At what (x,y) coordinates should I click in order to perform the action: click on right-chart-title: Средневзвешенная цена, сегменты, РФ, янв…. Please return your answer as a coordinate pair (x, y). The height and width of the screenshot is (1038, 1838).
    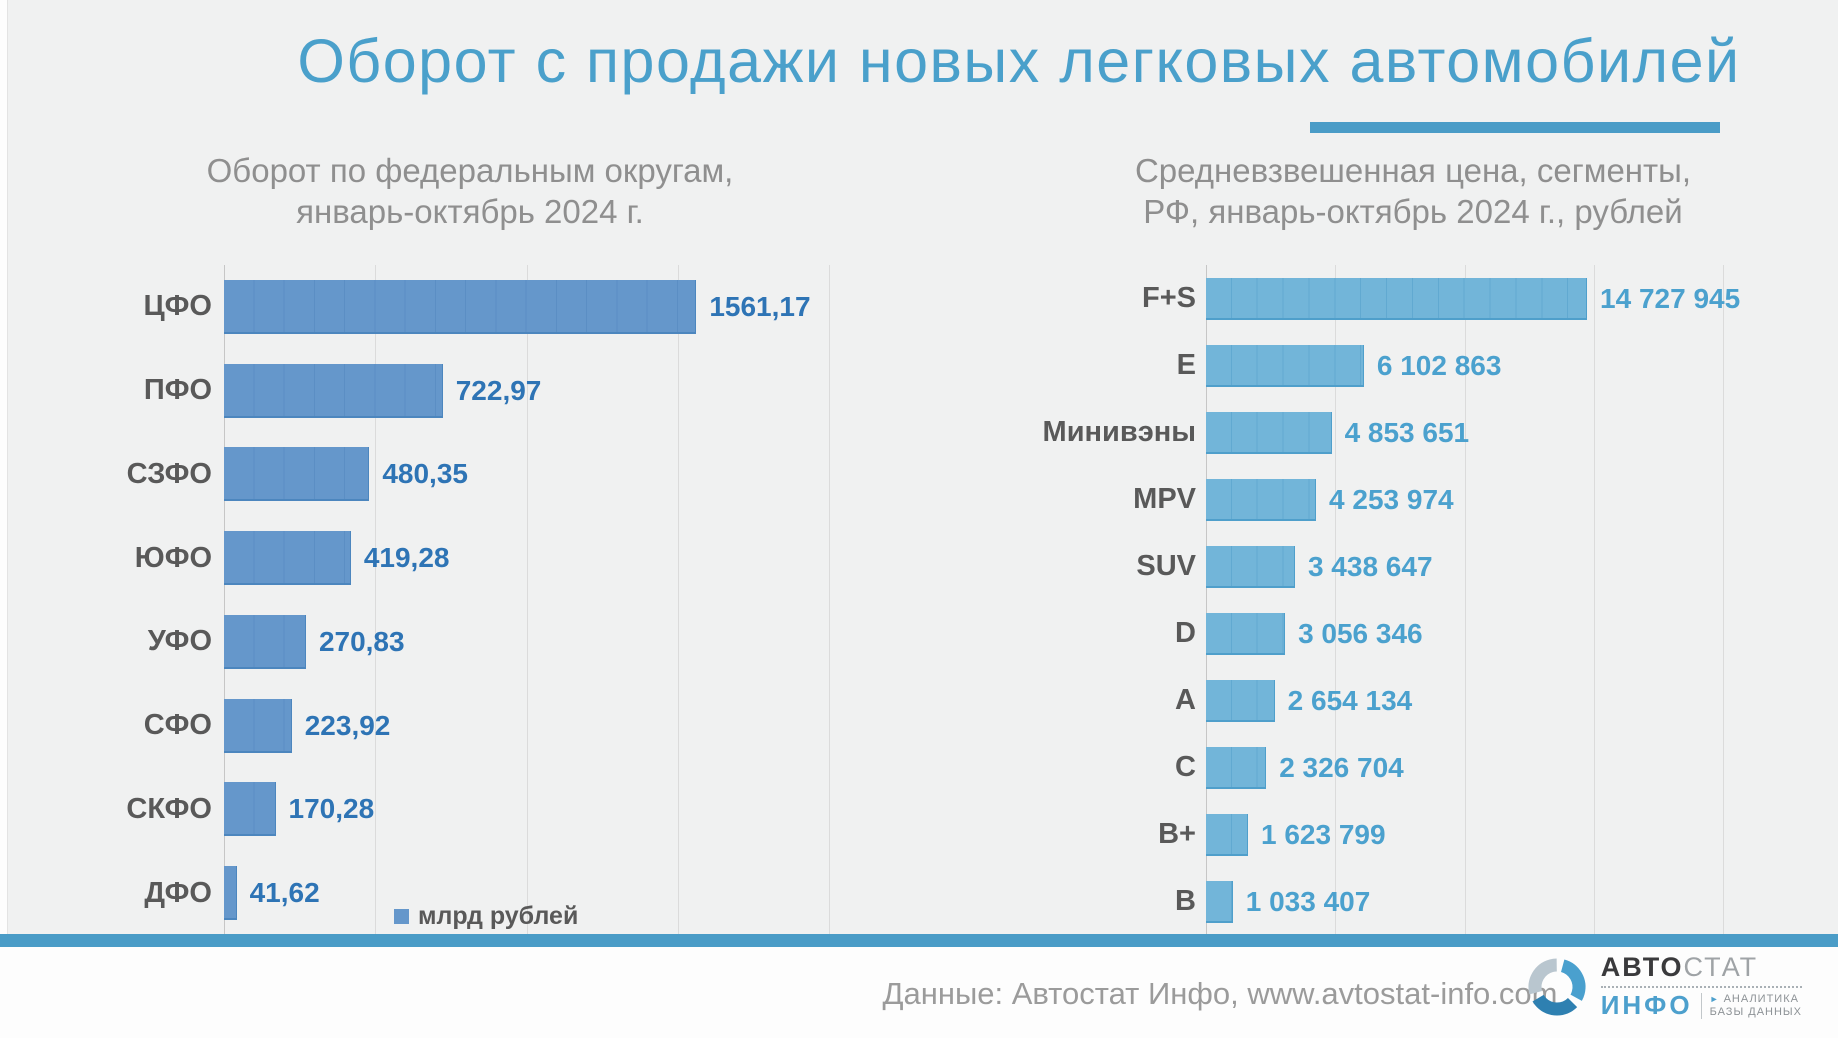
    Looking at the image, I should click on (1413, 191).